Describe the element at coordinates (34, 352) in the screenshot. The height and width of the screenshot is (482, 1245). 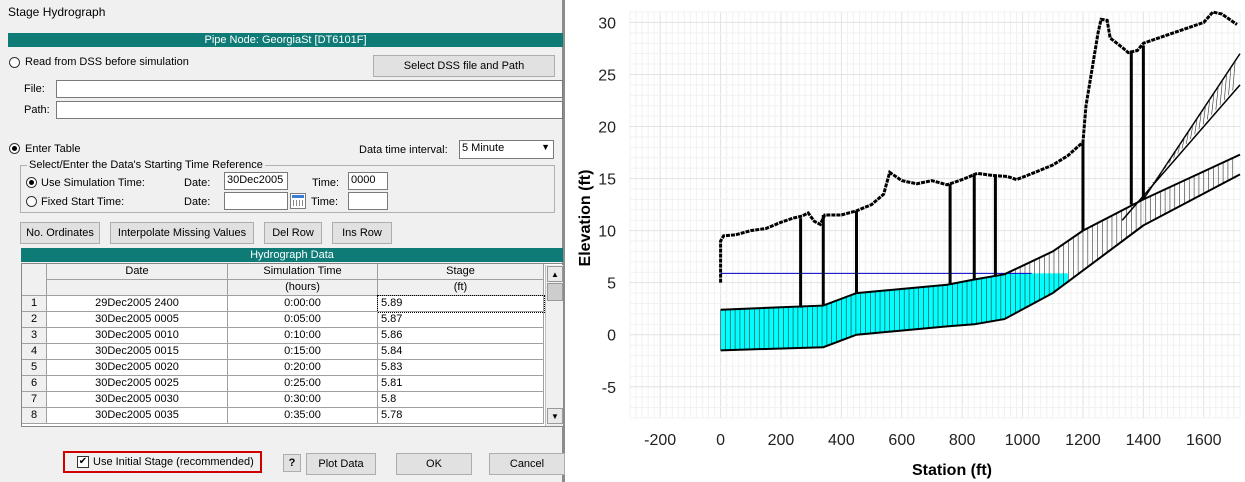
I see `row-number: 4` at that location.